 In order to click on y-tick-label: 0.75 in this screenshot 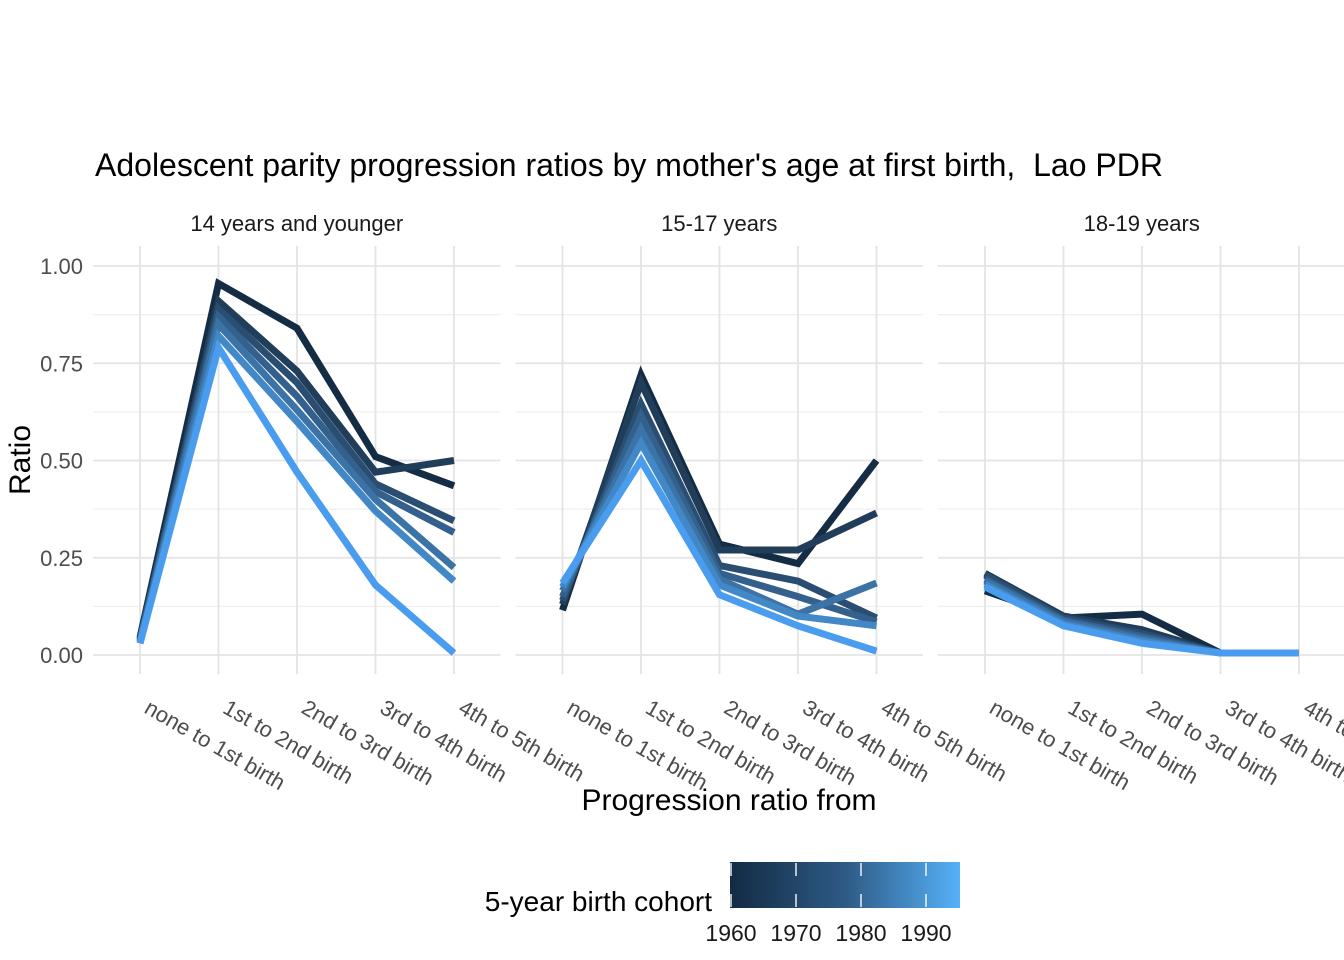, I will do `click(61, 363)`.